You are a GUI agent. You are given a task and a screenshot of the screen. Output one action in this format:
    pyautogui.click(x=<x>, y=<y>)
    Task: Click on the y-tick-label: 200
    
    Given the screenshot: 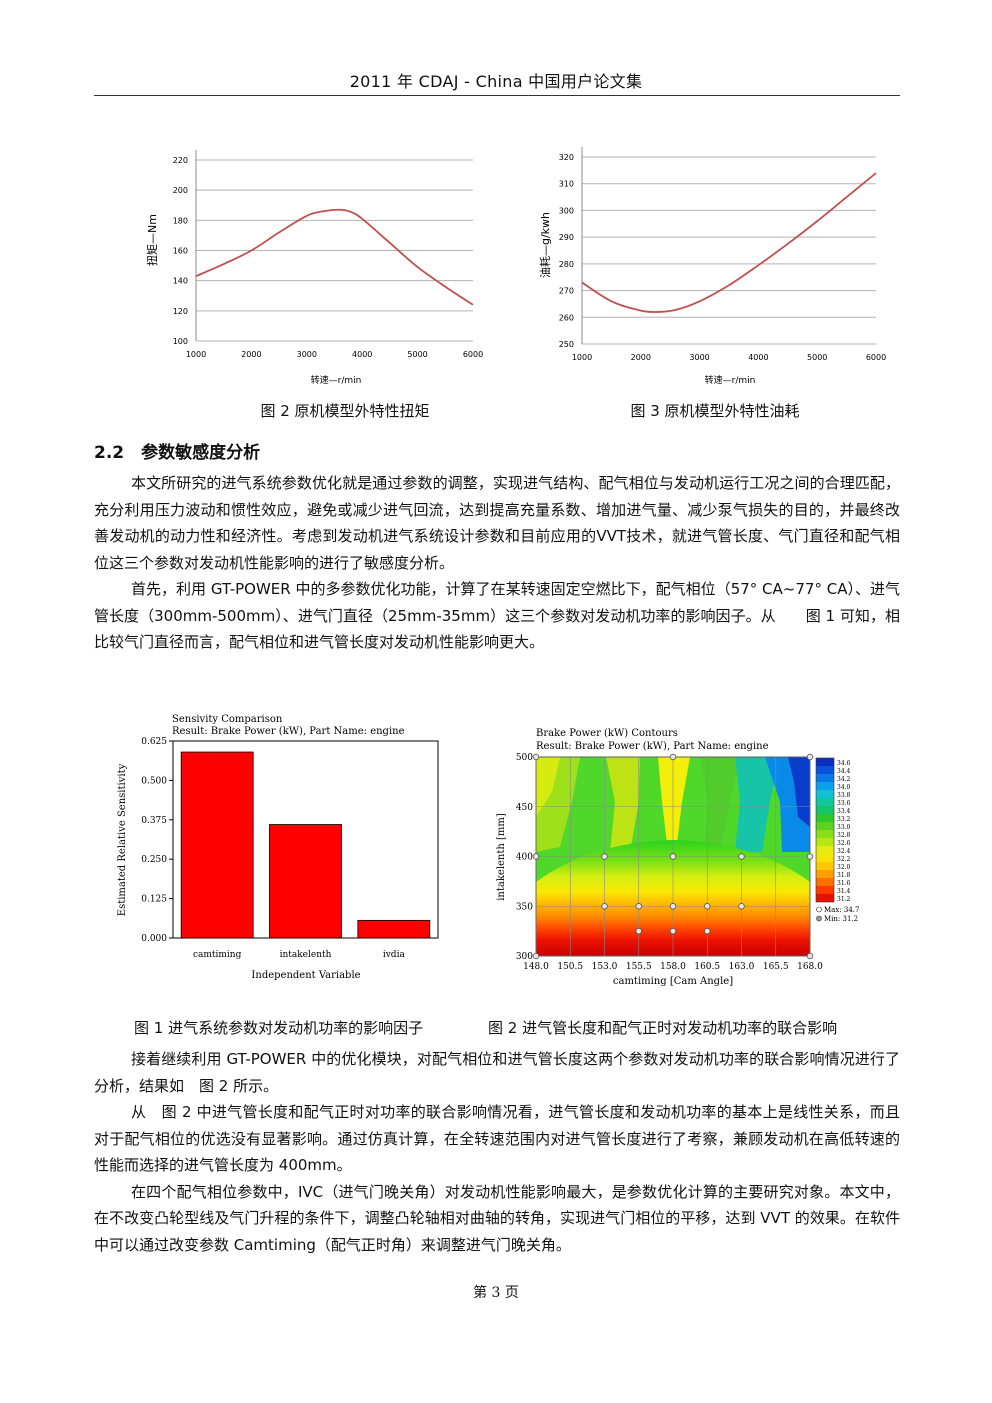 What is the action you would take?
    pyautogui.click(x=180, y=190)
    